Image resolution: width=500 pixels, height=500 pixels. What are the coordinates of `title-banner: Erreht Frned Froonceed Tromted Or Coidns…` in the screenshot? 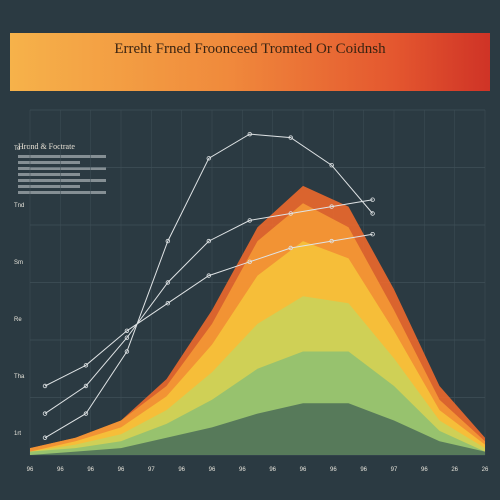 It's located at (250, 62).